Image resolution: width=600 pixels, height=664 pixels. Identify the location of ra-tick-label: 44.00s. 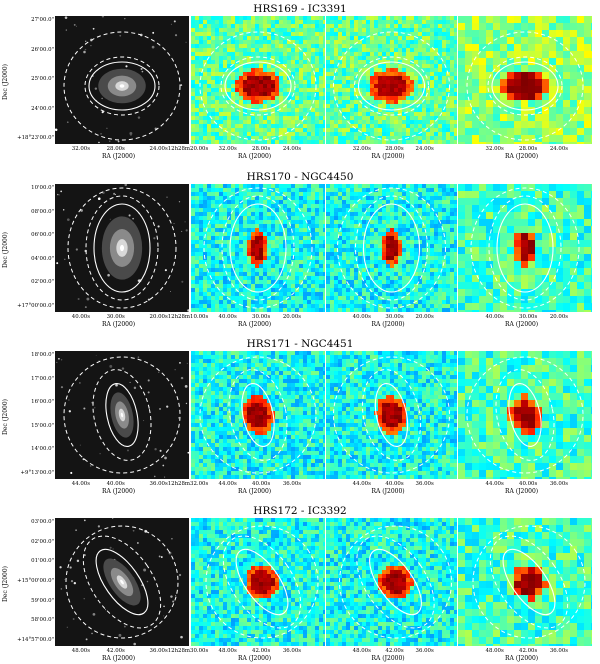
(227, 484).